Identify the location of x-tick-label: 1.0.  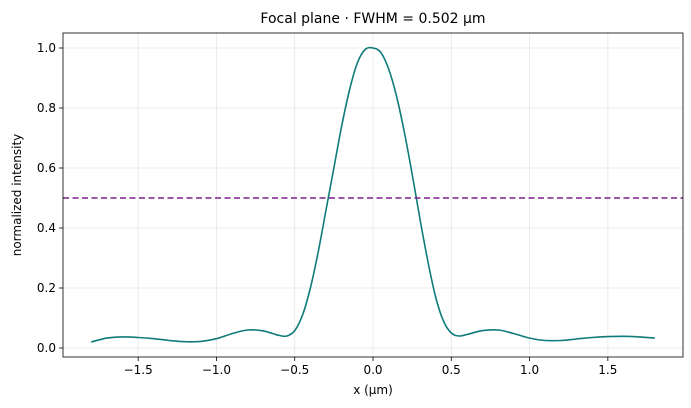
(529, 370).